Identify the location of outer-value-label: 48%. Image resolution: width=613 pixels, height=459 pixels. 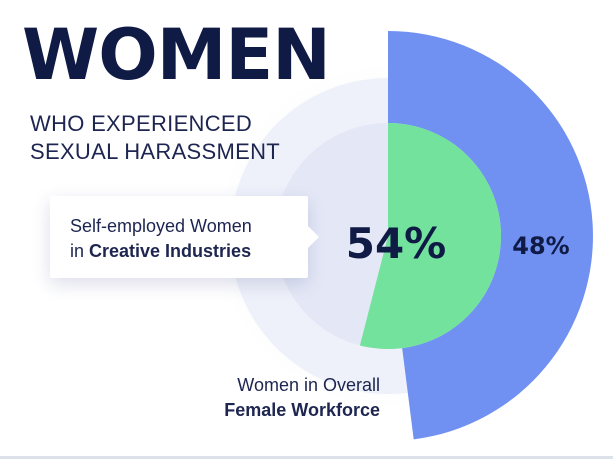
(540, 246).